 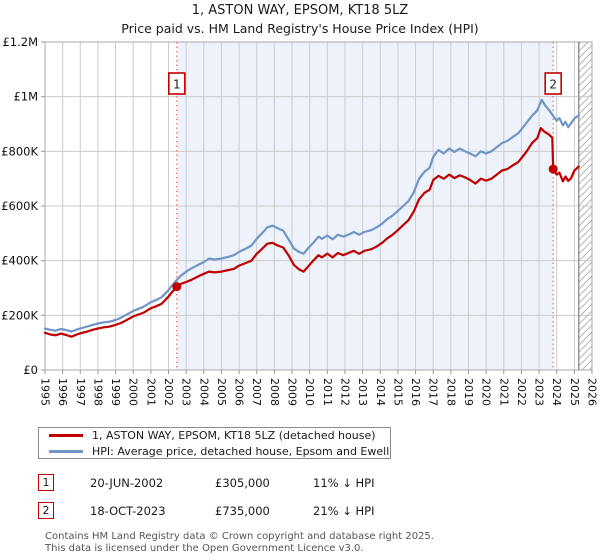 What do you see at coordinates (503, 392) in the screenshot?
I see `x-tick-label: 2021` at bounding box center [503, 392].